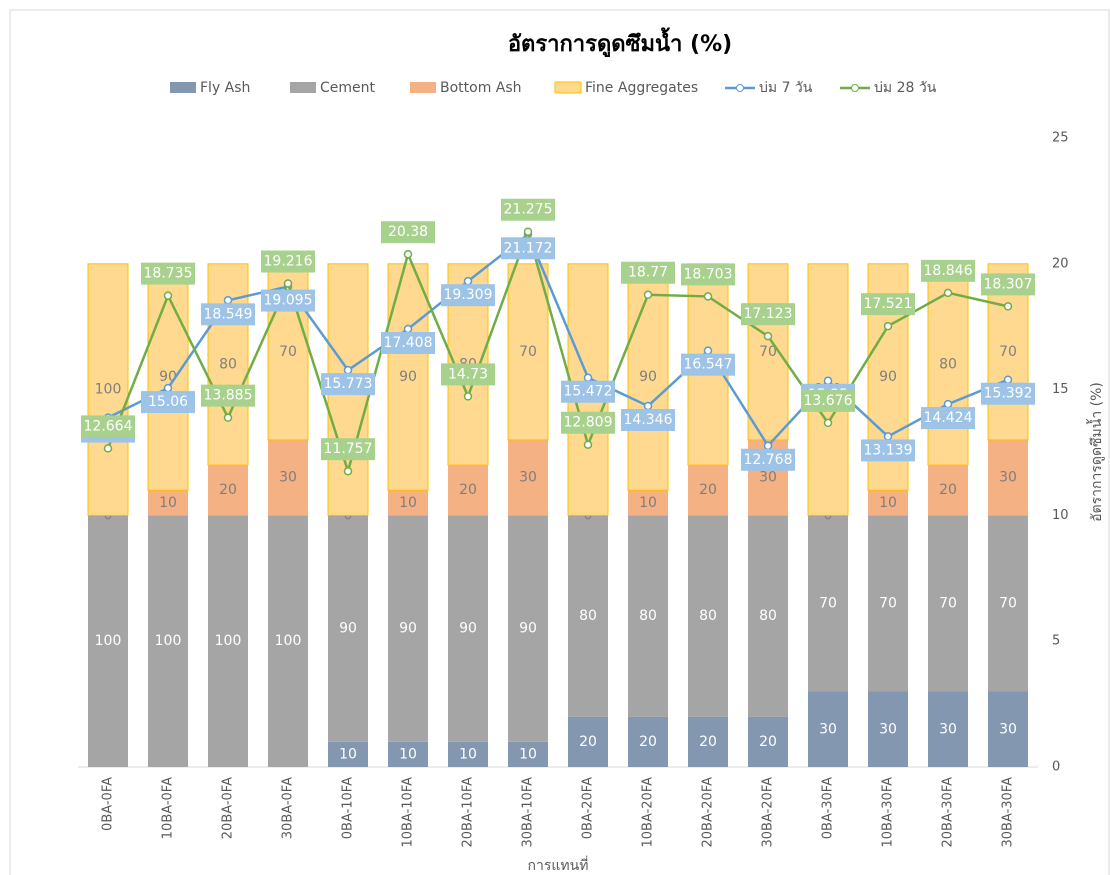 This screenshot has width=1110, height=875. What do you see at coordinates (228, 808) in the screenshot?
I see `x-tick-label: 20BA-0FA` at bounding box center [228, 808].